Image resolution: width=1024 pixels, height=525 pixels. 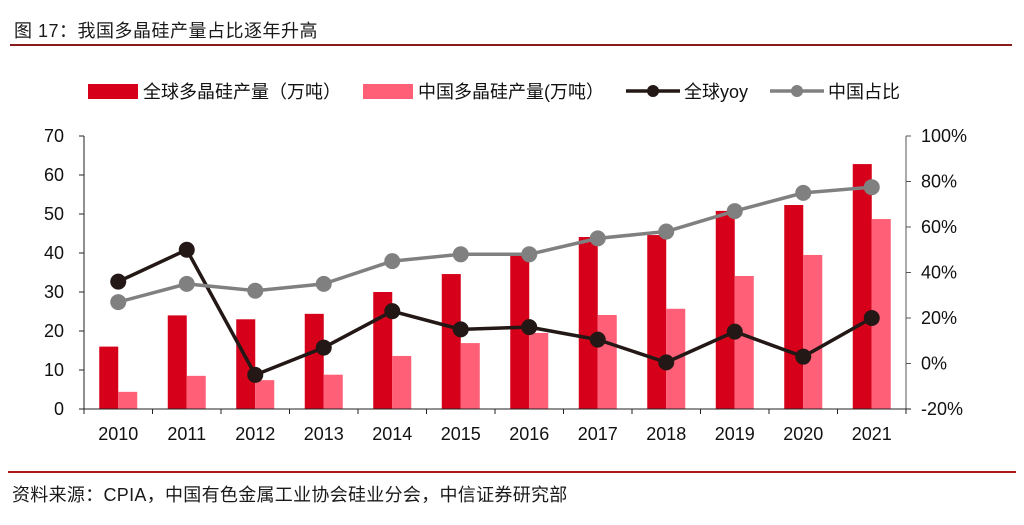 What do you see at coordinates (666, 231) in the screenshot?
I see `point-china-share-2018` at bounding box center [666, 231].